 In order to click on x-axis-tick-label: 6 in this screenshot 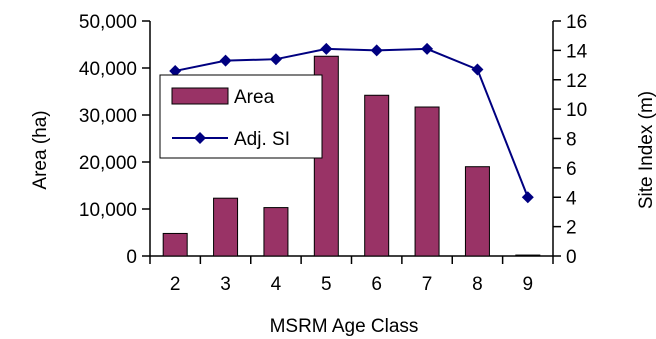, I will do `click(376, 284)`.